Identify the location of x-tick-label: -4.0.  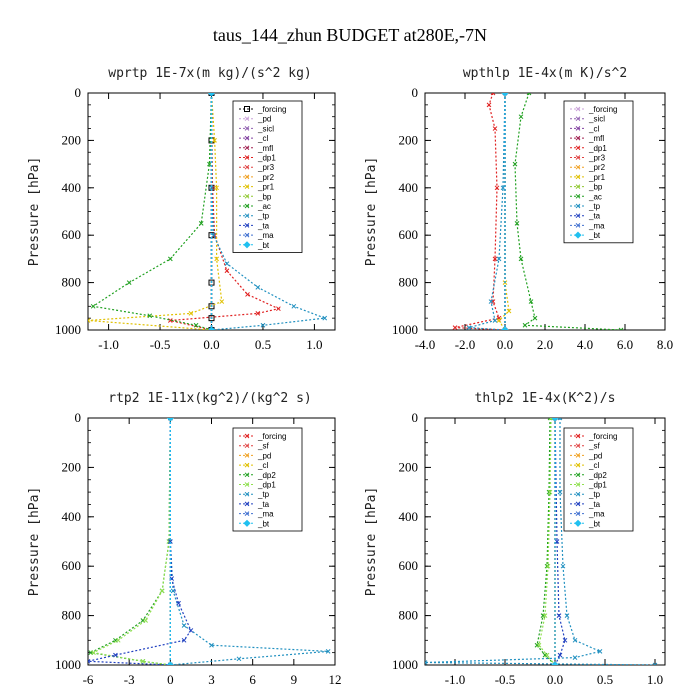
(425, 344).